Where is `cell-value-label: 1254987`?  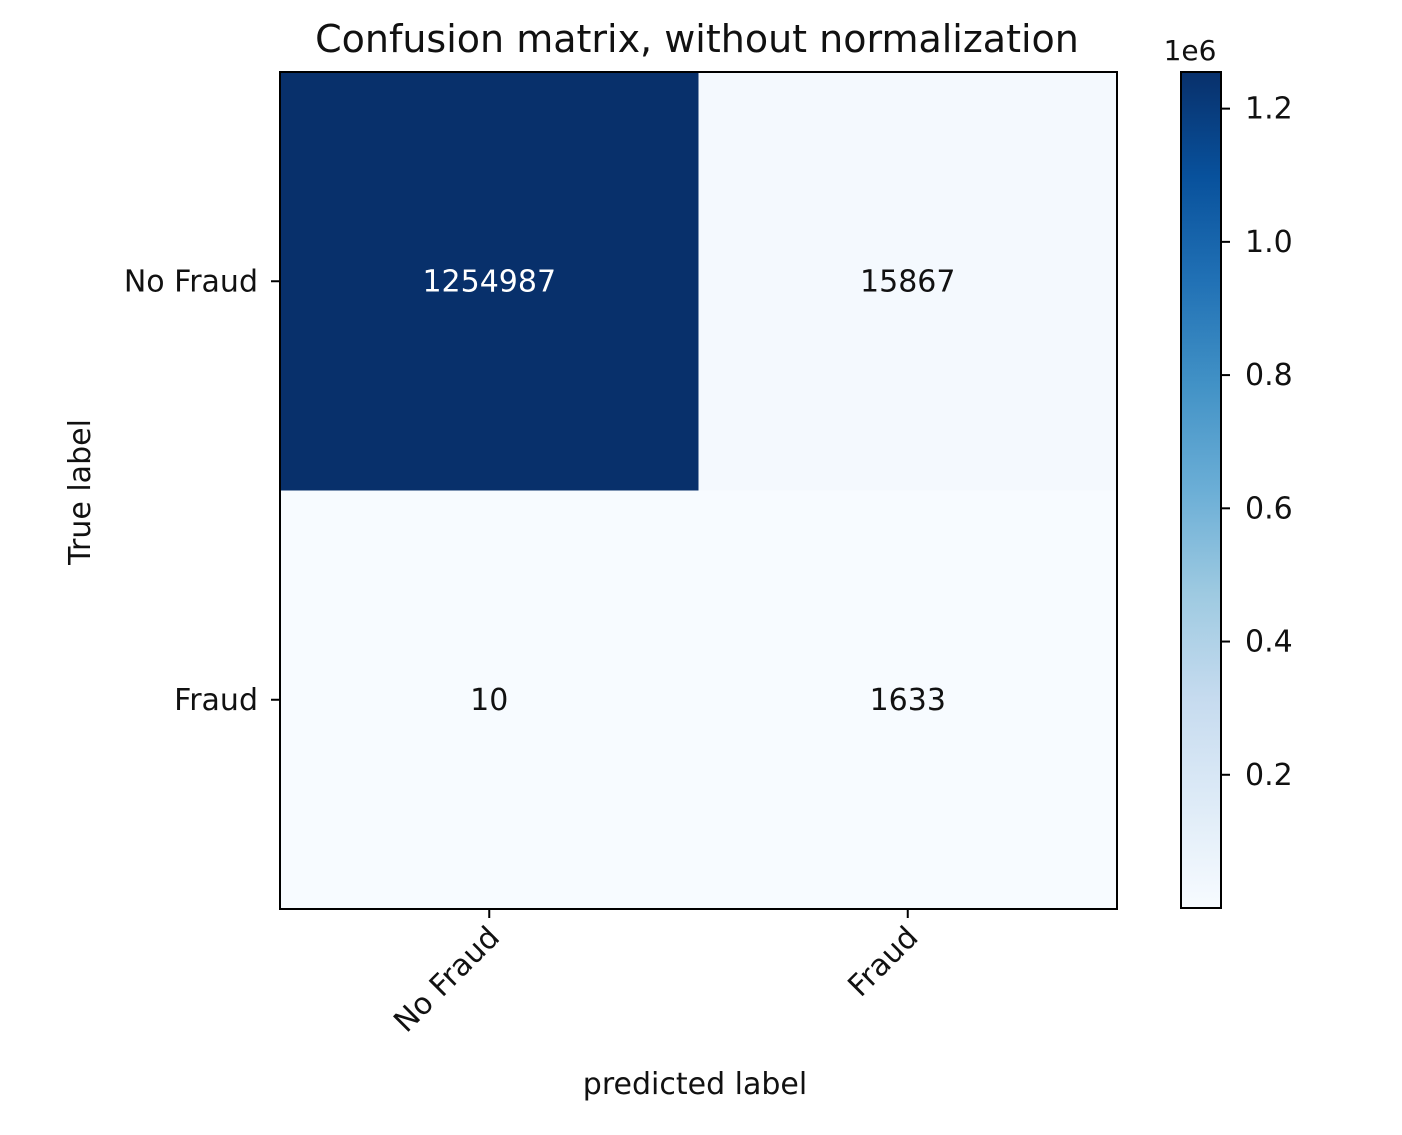
cell-value-label: 1254987 is located at coordinates (489, 281).